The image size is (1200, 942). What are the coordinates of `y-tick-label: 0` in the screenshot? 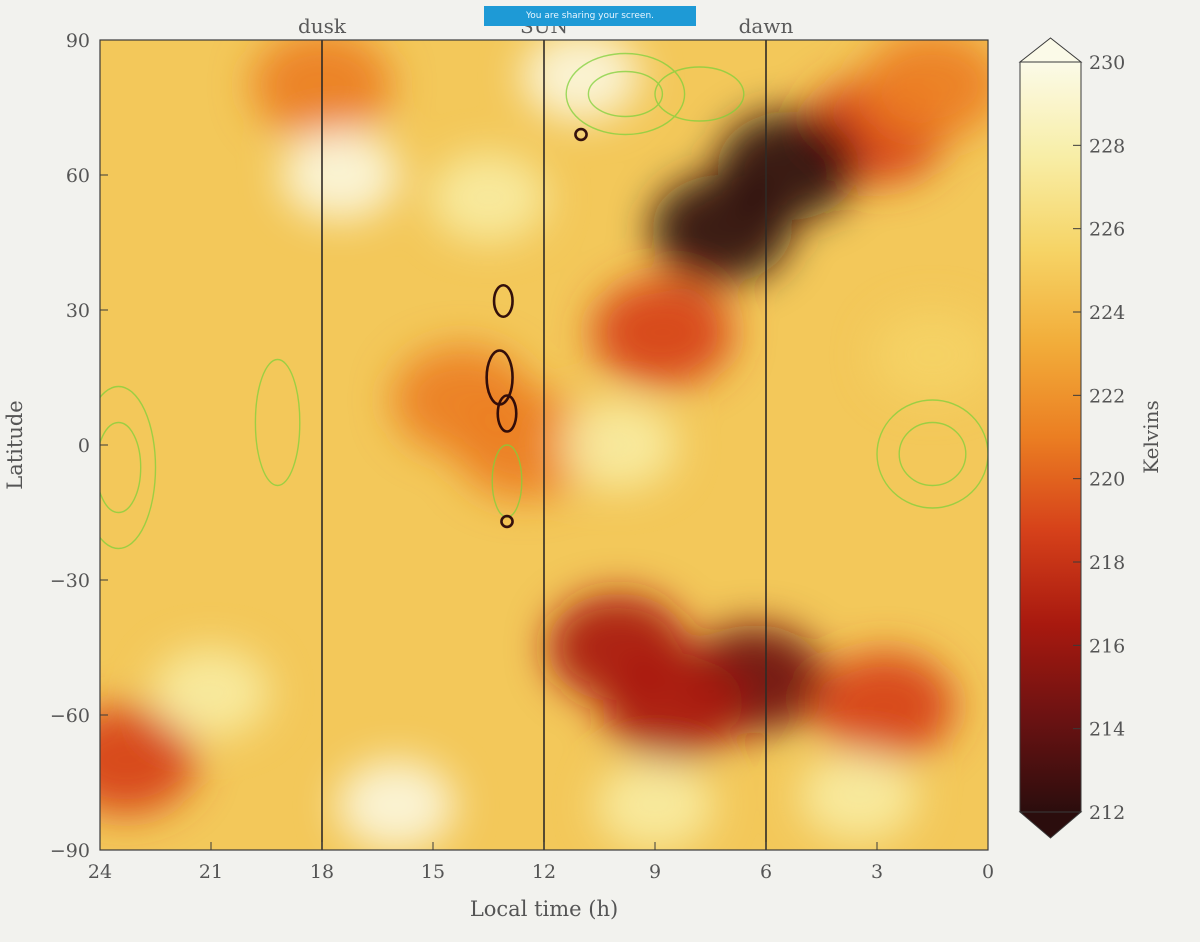 It's located at (84, 446).